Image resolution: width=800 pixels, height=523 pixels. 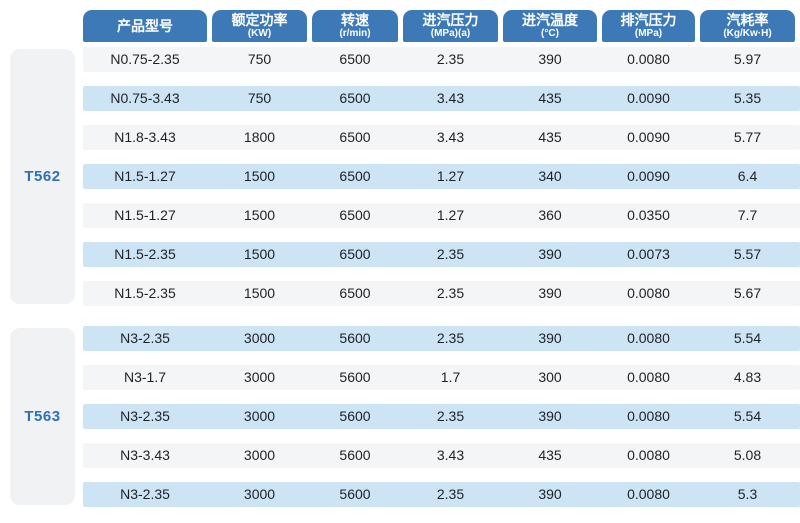 I want to click on column-header-label: 汽耗率, so click(x=747, y=20).